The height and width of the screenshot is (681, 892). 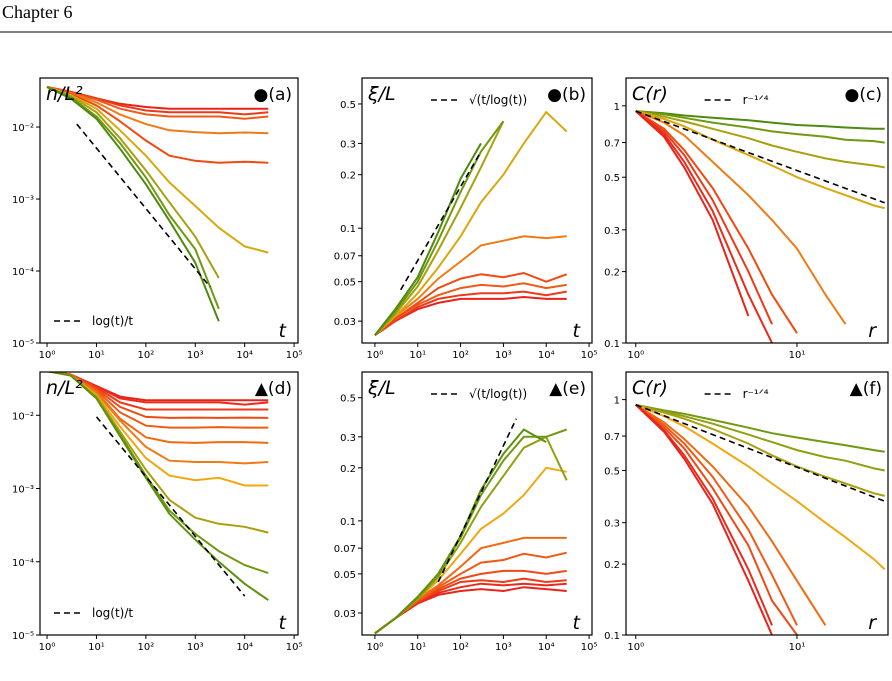 I want to click on y-tick-label: 0.07, so click(x=345, y=549).